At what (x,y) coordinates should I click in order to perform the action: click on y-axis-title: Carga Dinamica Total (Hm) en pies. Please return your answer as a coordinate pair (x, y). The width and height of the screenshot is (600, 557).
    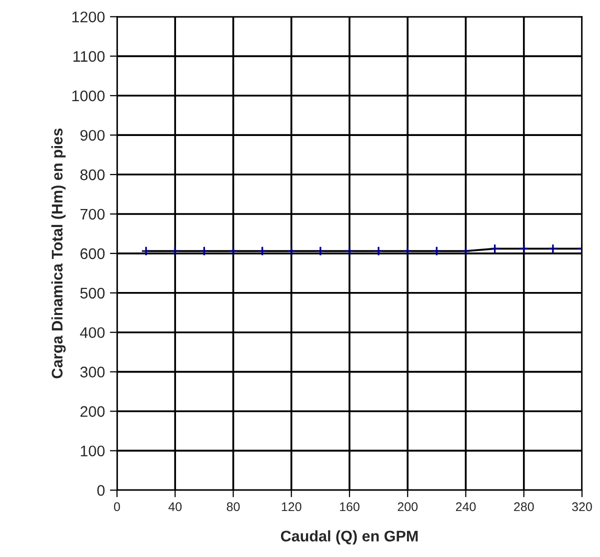
    Looking at the image, I should click on (58, 253).